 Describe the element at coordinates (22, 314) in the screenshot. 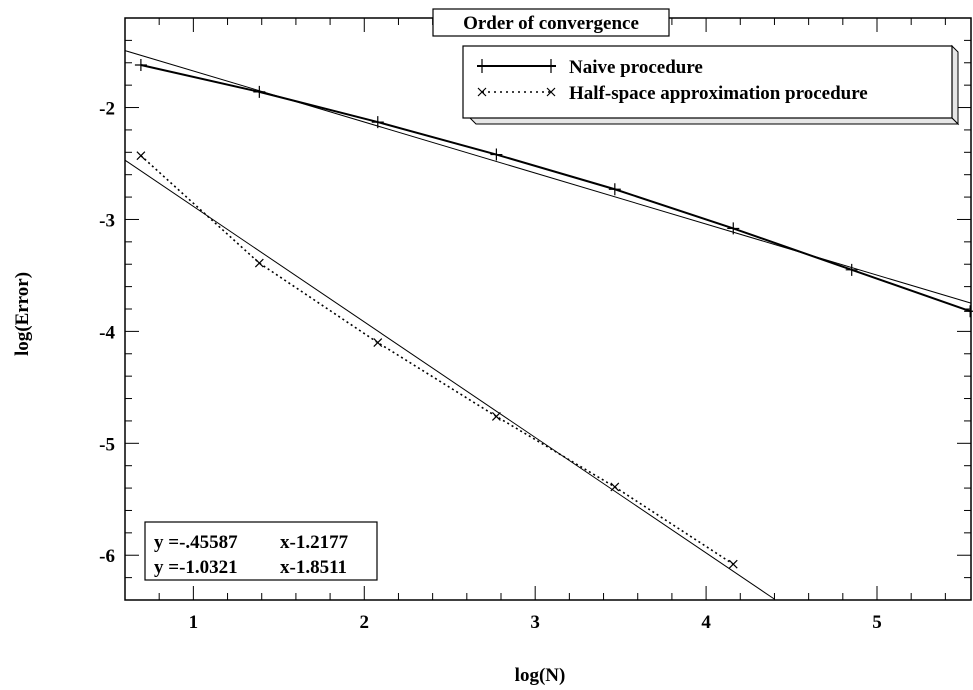

I see `y-axis-title: log(Error)` at that location.